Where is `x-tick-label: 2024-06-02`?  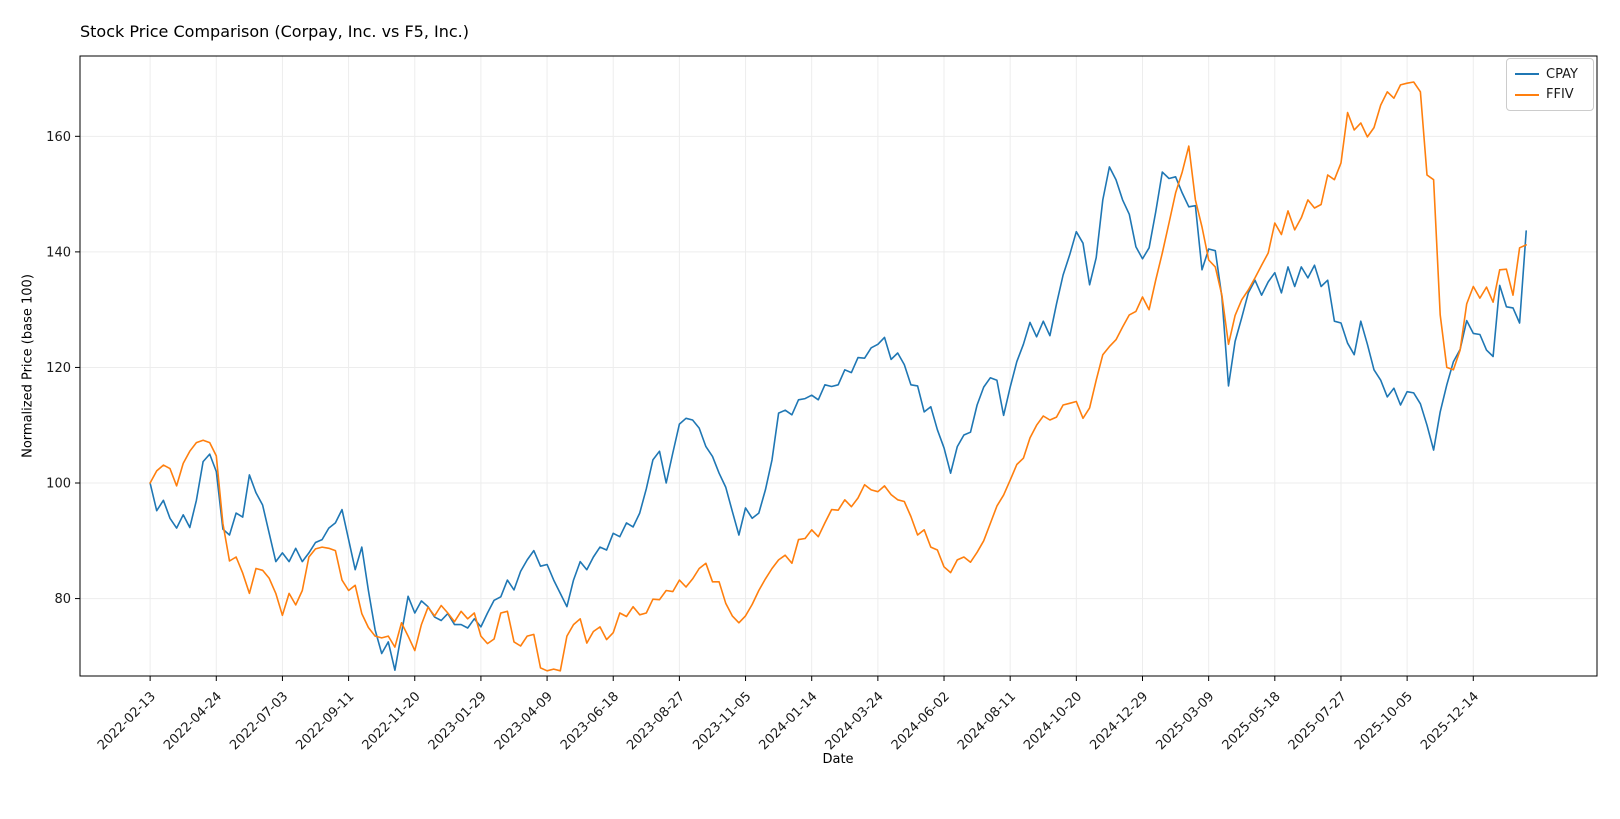 x-tick-label: 2024-06-02 is located at coordinates (921, 721).